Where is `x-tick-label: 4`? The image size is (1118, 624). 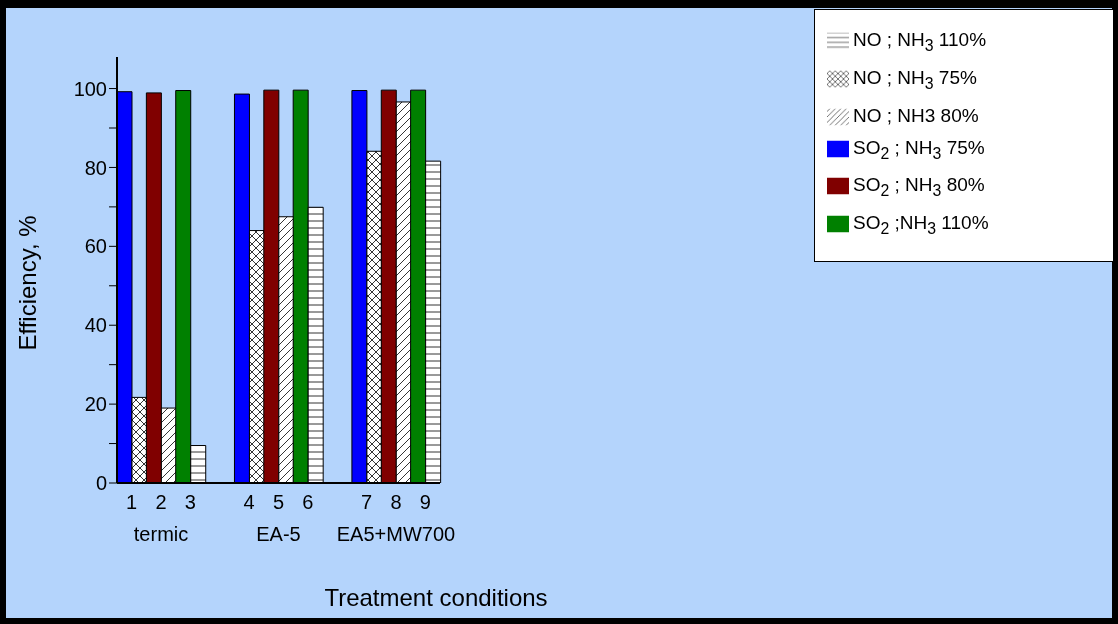
x-tick-label: 4 is located at coordinates (249, 502).